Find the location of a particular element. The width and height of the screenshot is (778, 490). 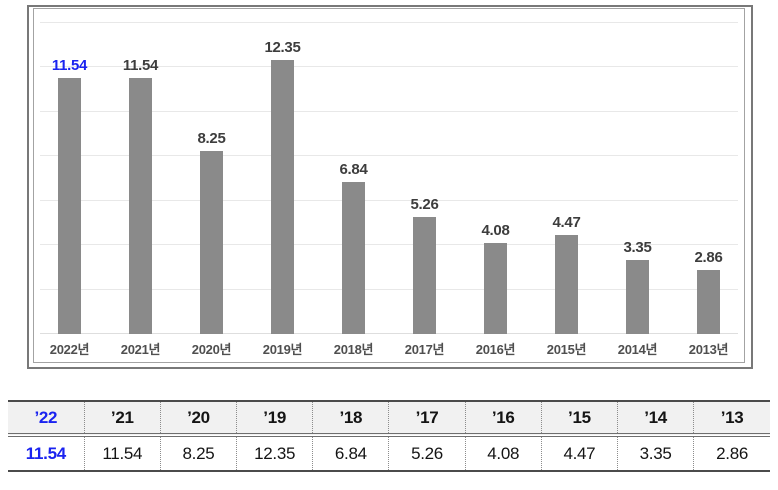

table-header-cell: ’22 is located at coordinates (46, 418).